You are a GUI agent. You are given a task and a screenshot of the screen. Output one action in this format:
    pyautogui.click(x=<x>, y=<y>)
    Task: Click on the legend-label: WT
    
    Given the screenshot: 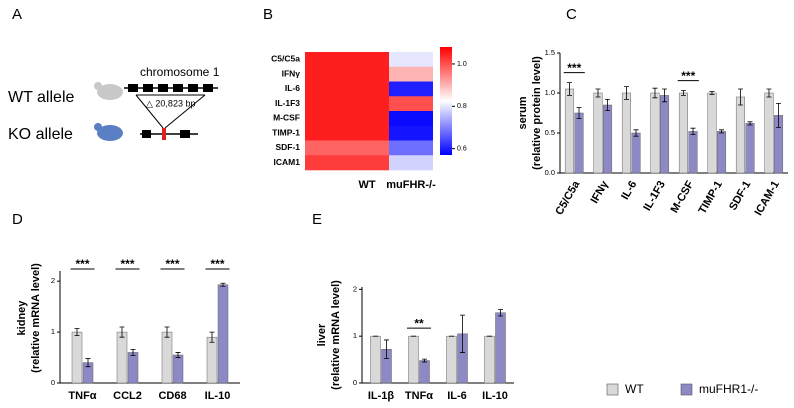 What is the action you would take?
    pyautogui.click(x=634, y=389)
    